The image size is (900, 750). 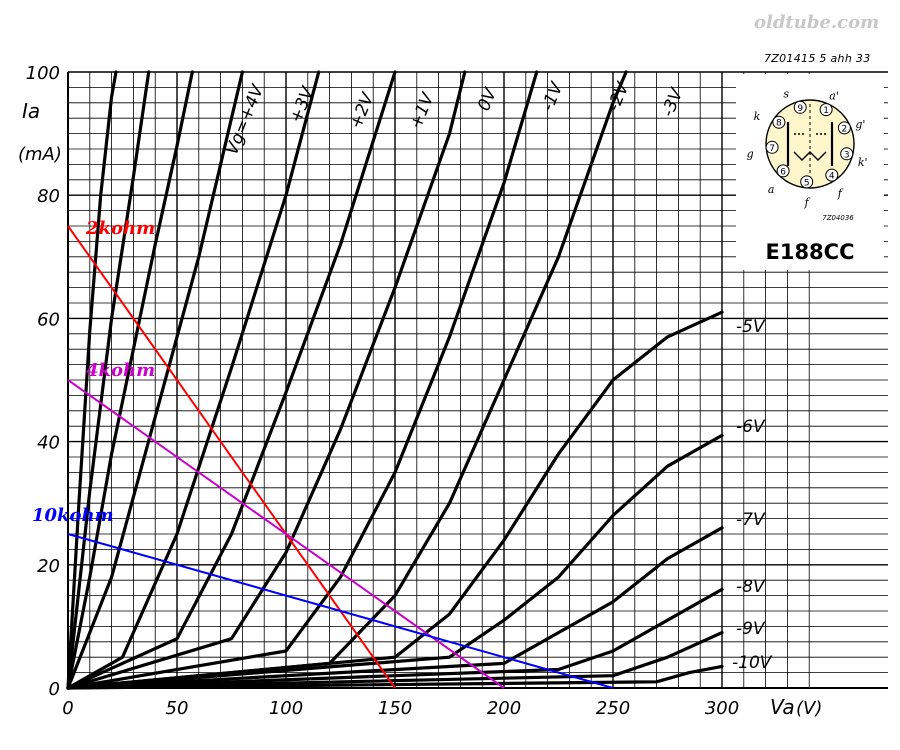 What do you see at coordinates (786, 93) in the screenshot?
I see `pin-label: s` at bounding box center [786, 93].